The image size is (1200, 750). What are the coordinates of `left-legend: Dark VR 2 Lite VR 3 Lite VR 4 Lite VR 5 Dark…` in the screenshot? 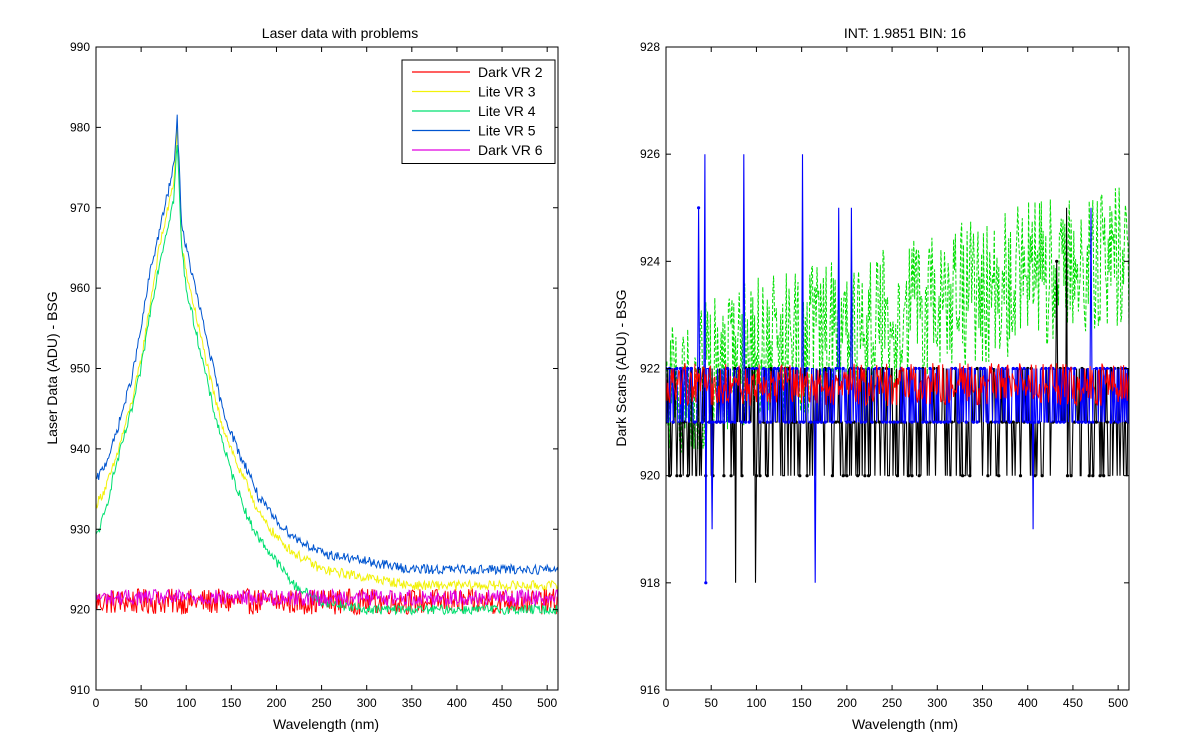 It's located at (478, 111).